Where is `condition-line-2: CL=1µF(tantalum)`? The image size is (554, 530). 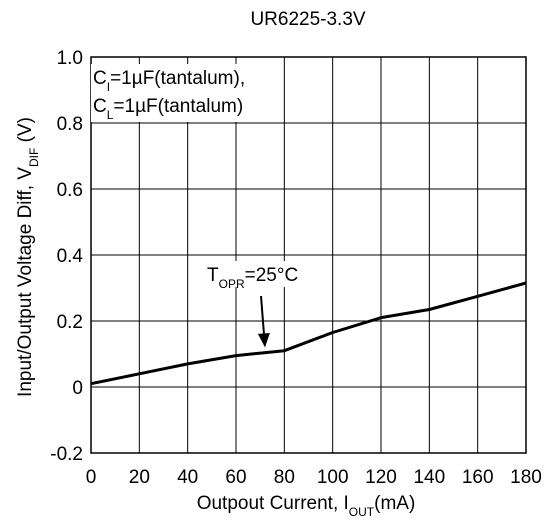 condition-line-2: CL=1µF(tantalum) is located at coordinates (168, 109).